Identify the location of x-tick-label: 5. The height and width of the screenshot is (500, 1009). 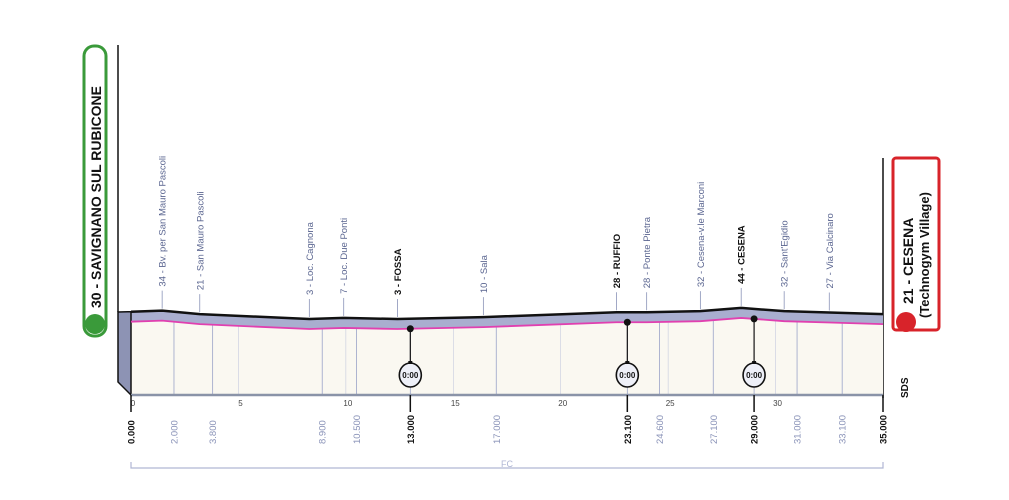
(240, 403).